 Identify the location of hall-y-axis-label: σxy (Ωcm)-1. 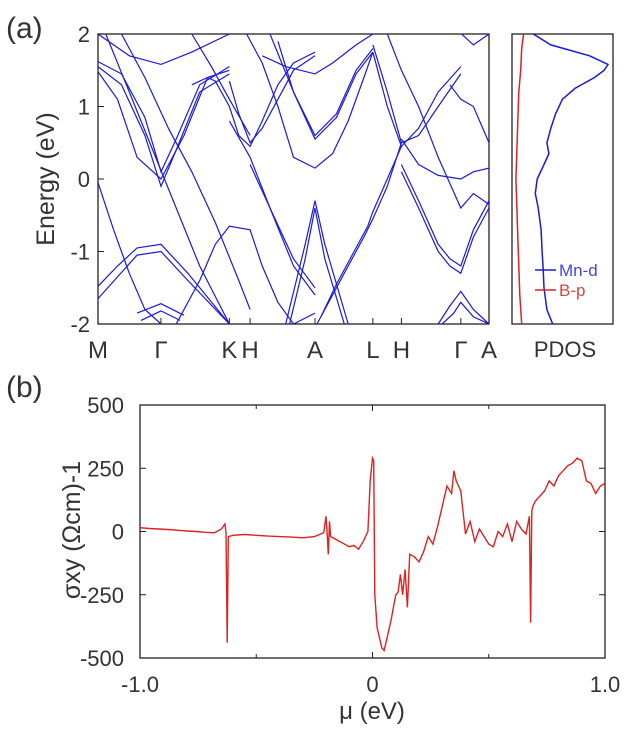
(72, 530).